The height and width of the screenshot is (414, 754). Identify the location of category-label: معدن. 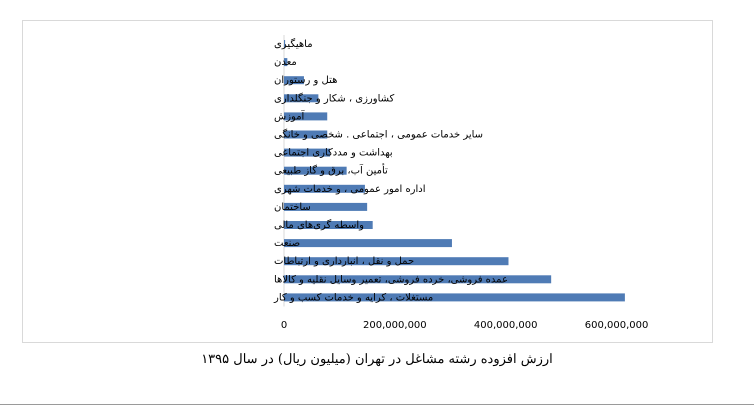
(285, 62).